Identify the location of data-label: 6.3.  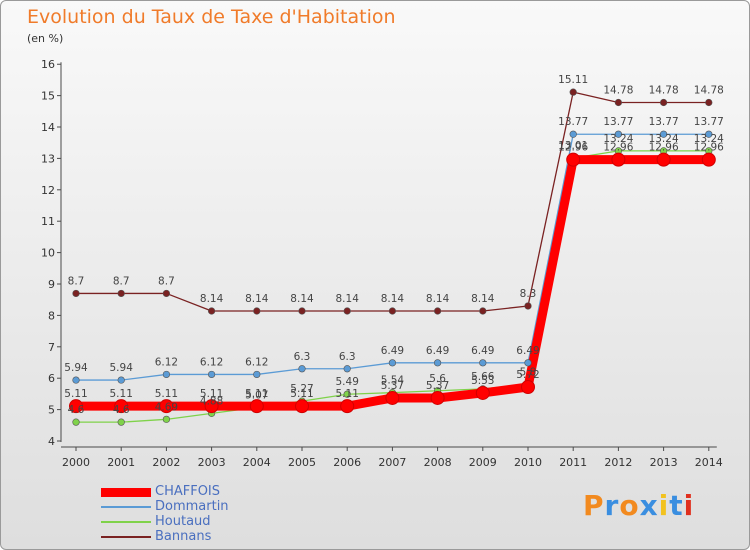
(302, 357).